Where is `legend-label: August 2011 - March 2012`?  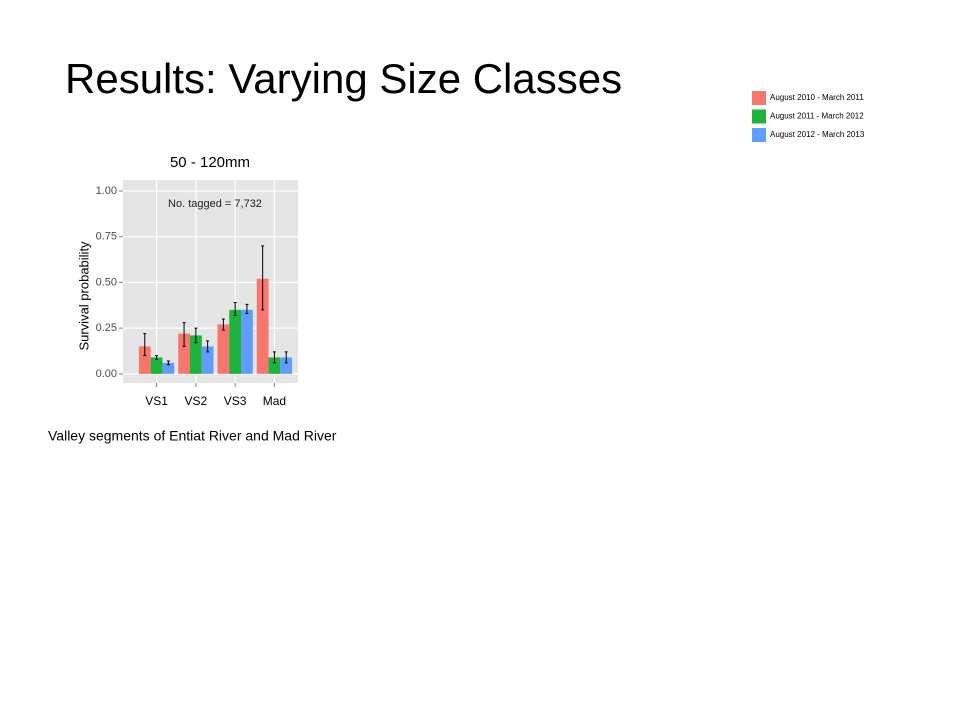 legend-label: August 2011 - March 2012 is located at coordinates (817, 116).